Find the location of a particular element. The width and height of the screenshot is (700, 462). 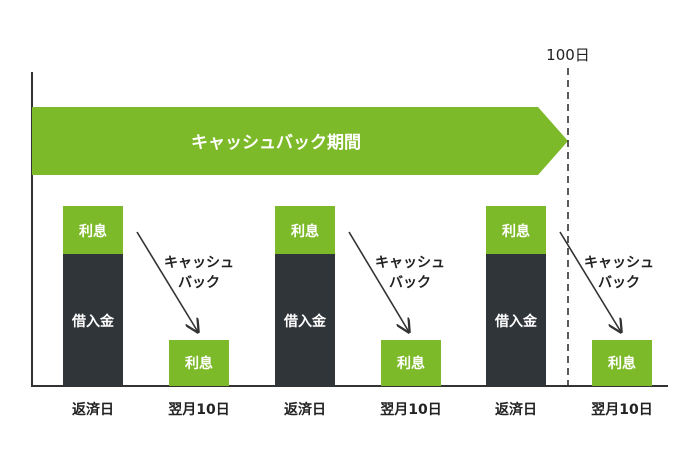

deadline-label: 100日 is located at coordinates (568, 55).